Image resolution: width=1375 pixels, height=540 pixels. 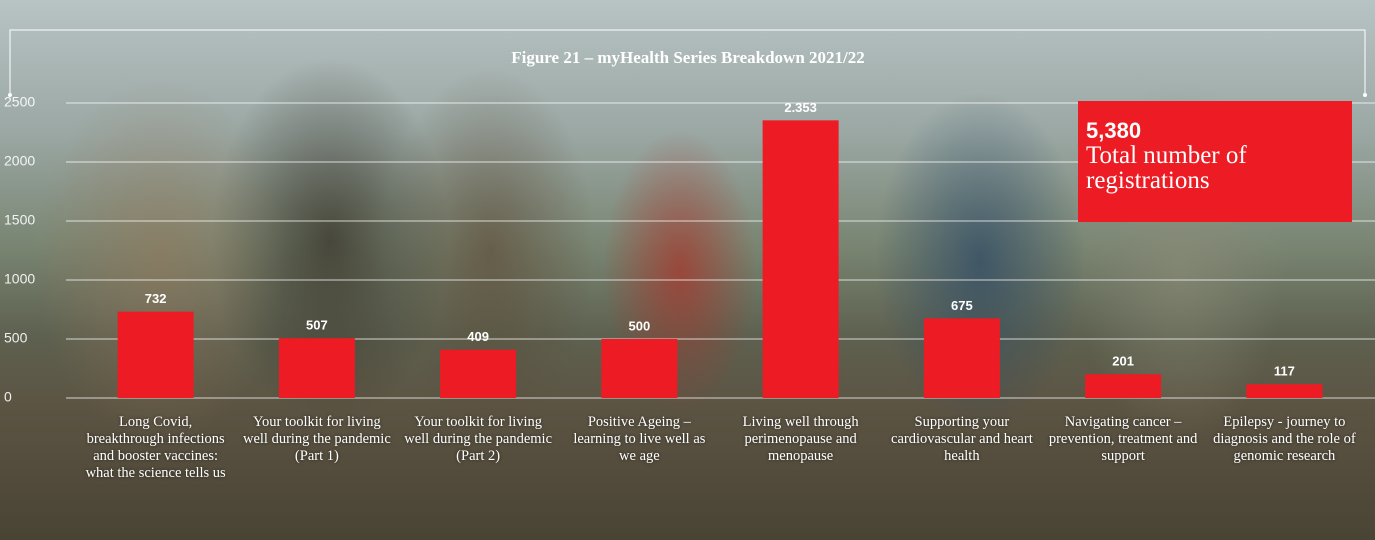 I want to click on value-label: 500, so click(x=640, y=325).